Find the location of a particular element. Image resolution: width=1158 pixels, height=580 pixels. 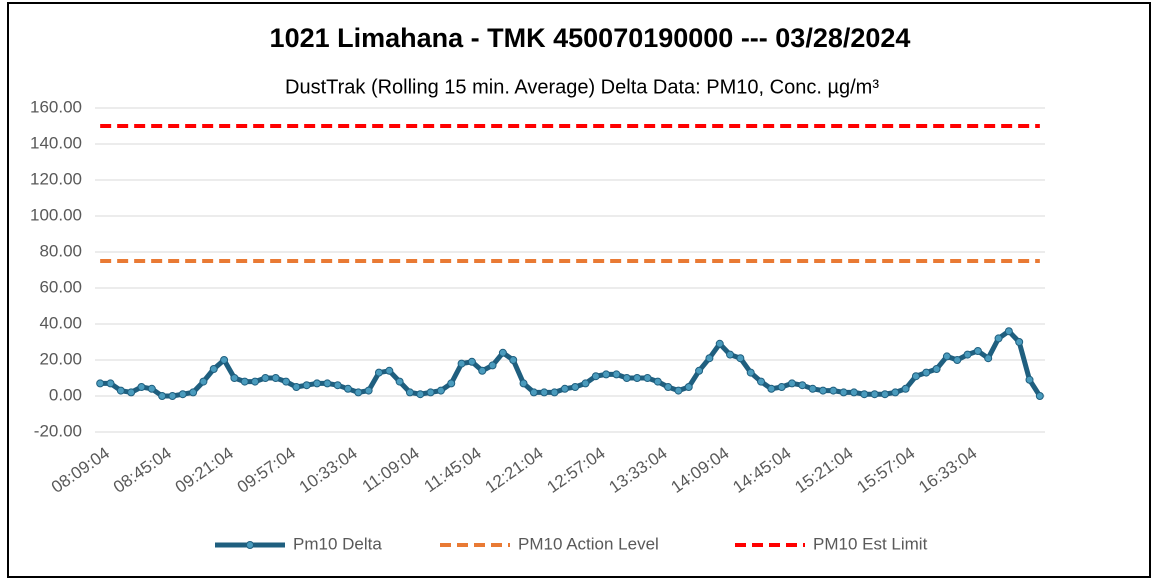

legend-label: PM10 Action Level is located at coordinates (588, 543).